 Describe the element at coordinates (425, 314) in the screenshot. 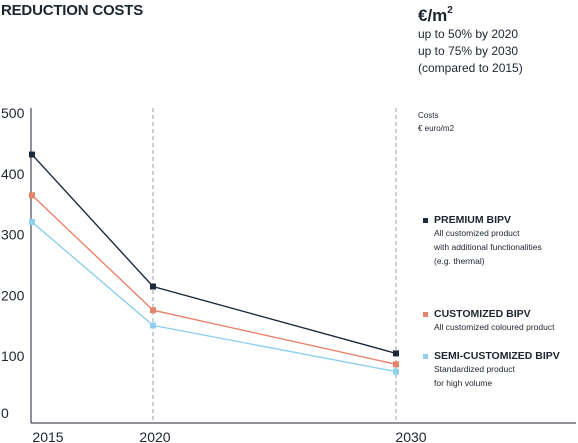

I see `legend-swatch-customized` at that location.